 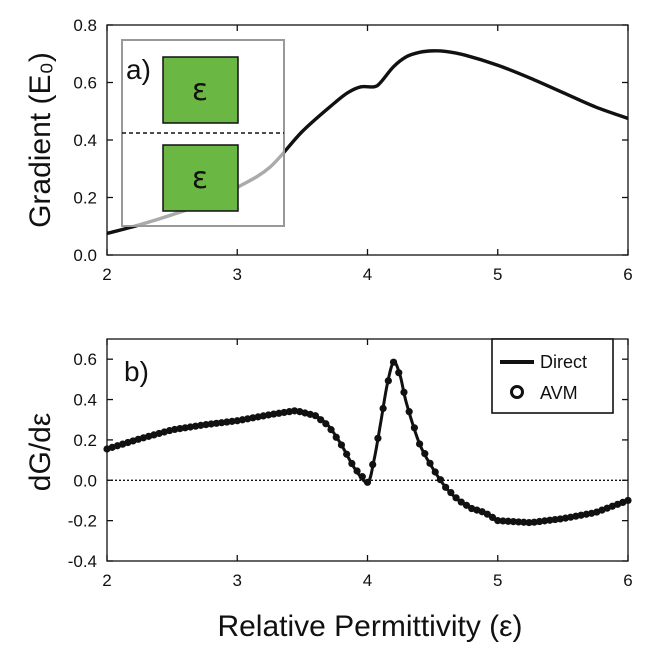 What do you see at coordinates (85, 140) in the screenshot?
I see `a-ytick-label: 0.4` at bounding box center [85, 140].